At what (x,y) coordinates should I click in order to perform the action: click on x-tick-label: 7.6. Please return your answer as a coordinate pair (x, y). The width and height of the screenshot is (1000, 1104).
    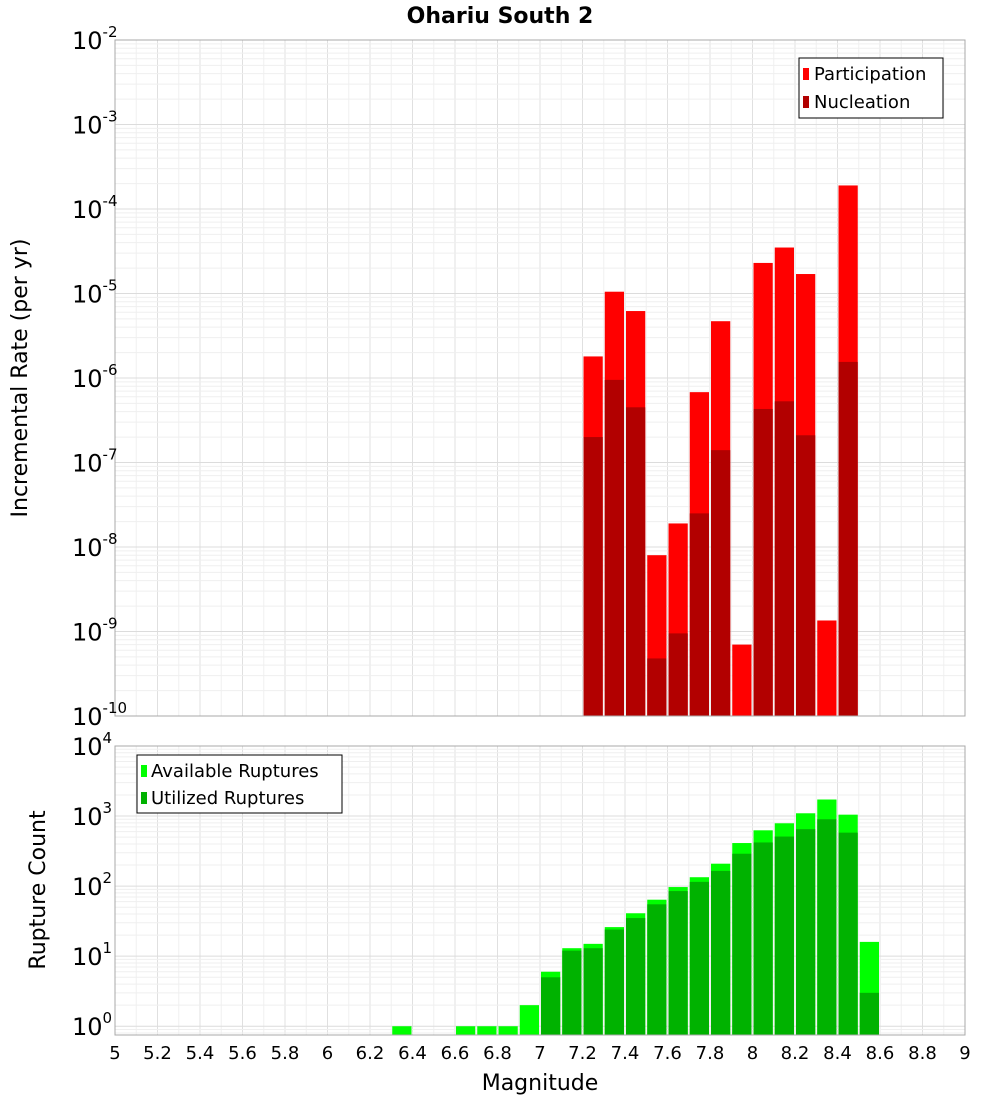
    Looking at the image, I should click on (667, 1053).